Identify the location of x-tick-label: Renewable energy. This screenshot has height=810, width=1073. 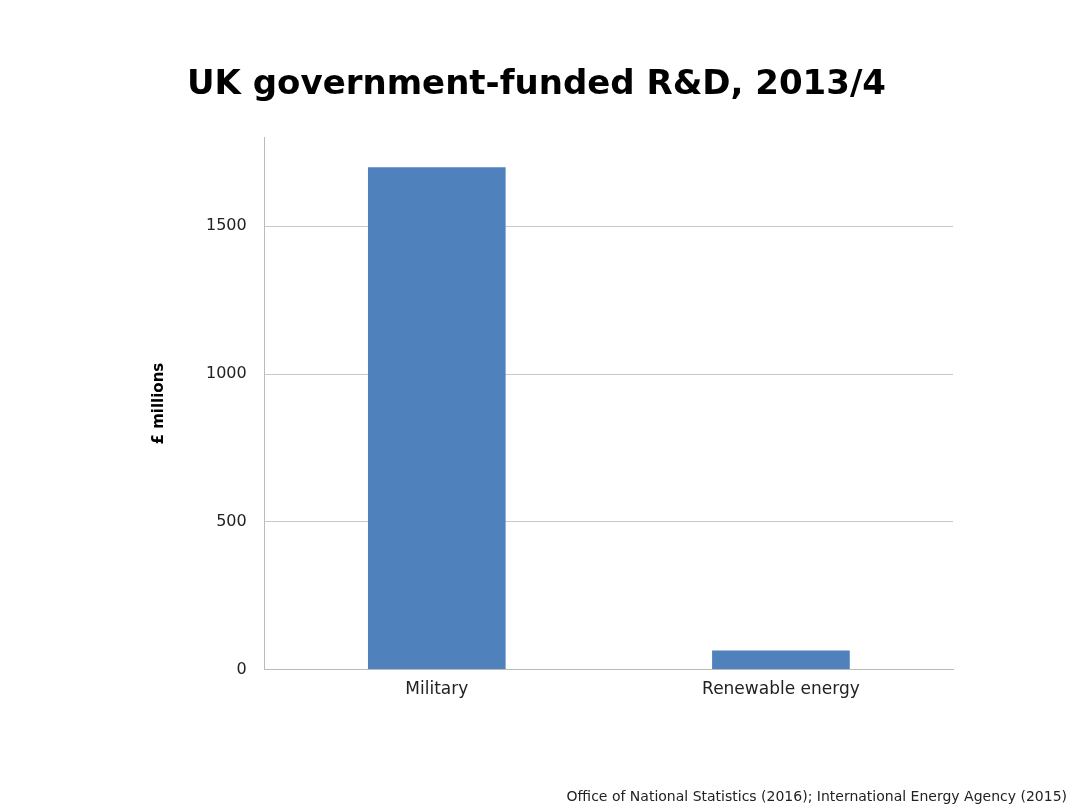
(781, 688).